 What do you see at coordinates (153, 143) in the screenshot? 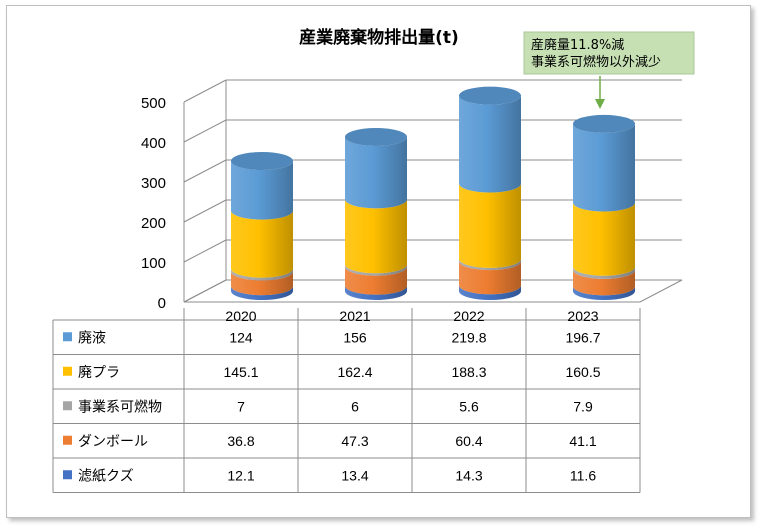
I see `y-tick-label: 400` at bounding box center [153, 143].